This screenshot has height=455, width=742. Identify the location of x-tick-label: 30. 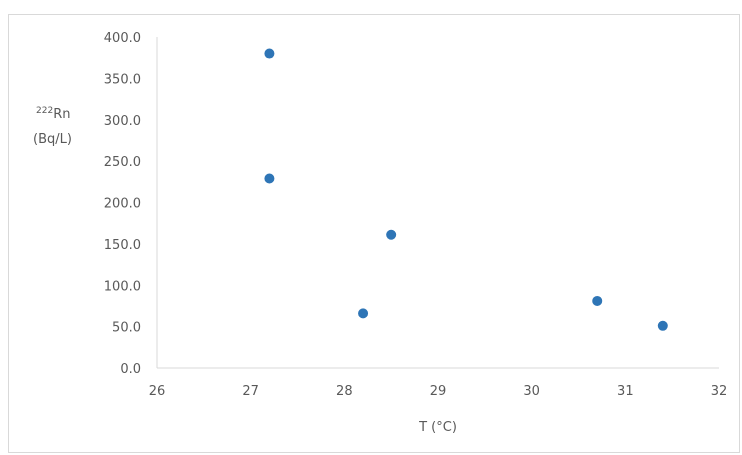
(531, 391).